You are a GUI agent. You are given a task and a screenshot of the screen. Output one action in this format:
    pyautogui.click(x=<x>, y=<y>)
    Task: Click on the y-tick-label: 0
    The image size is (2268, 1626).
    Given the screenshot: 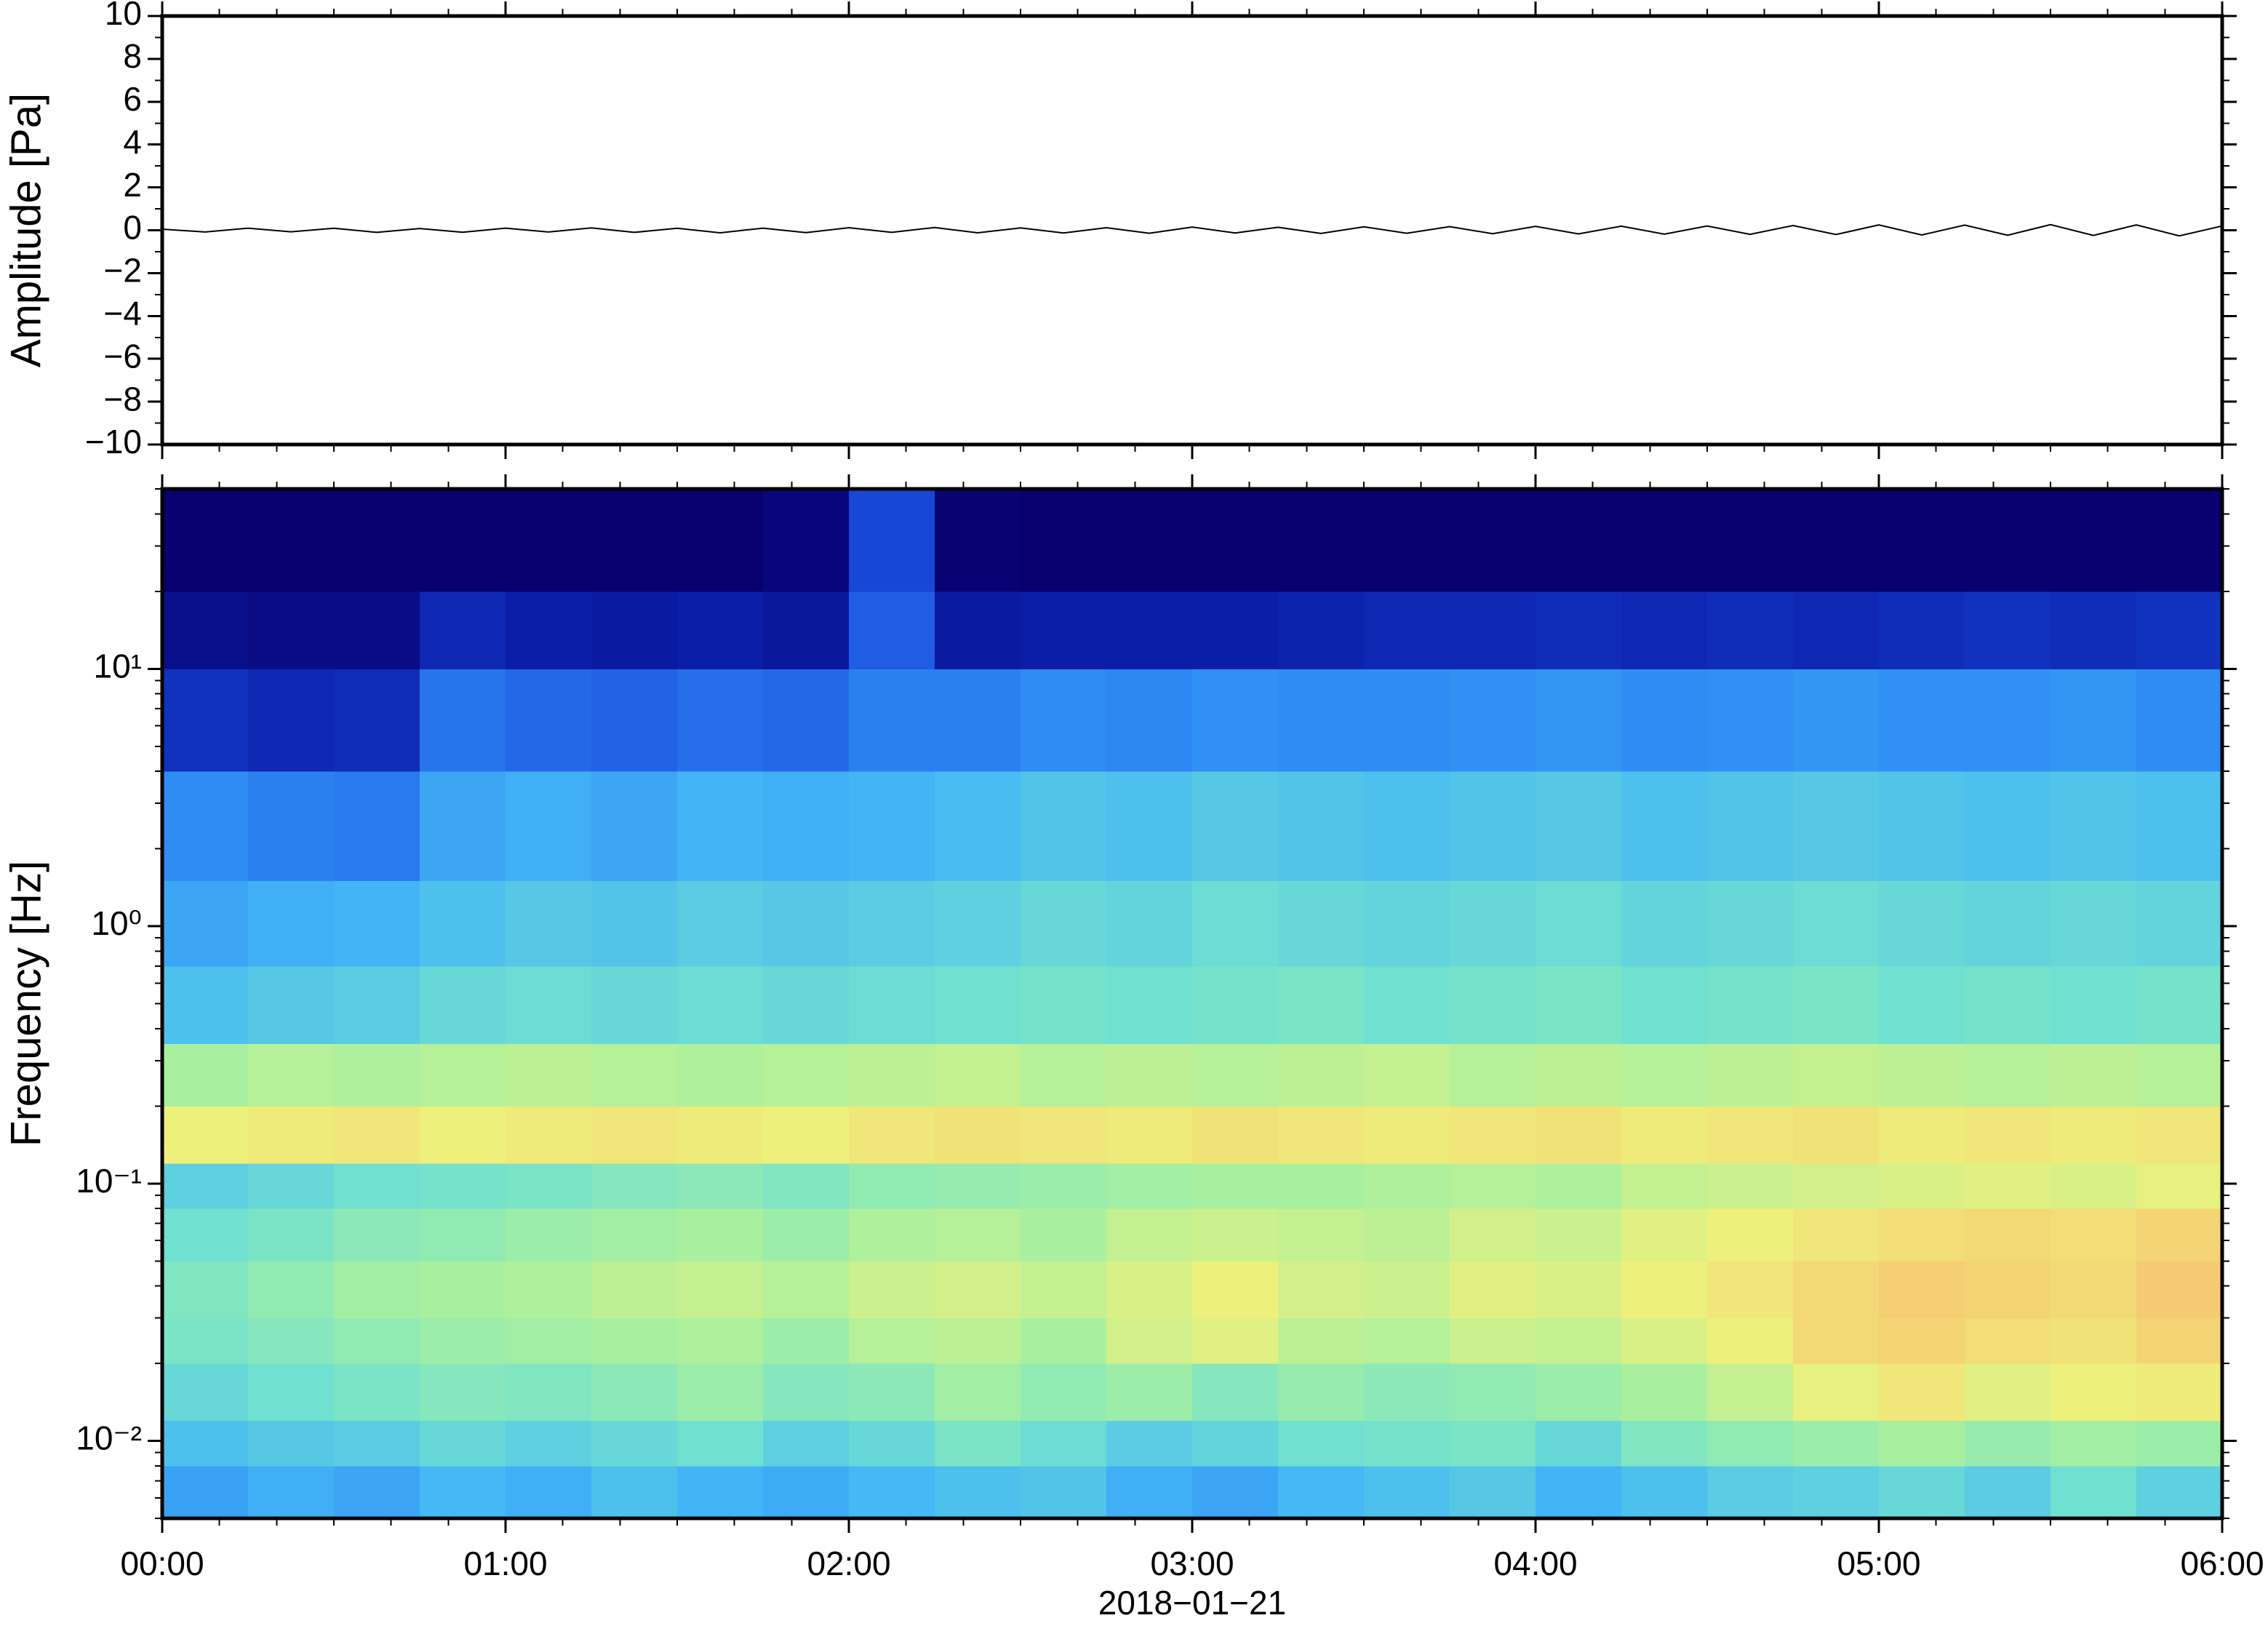 What is the action you would take?
    pyautogui.click(x=132, y=228)
    